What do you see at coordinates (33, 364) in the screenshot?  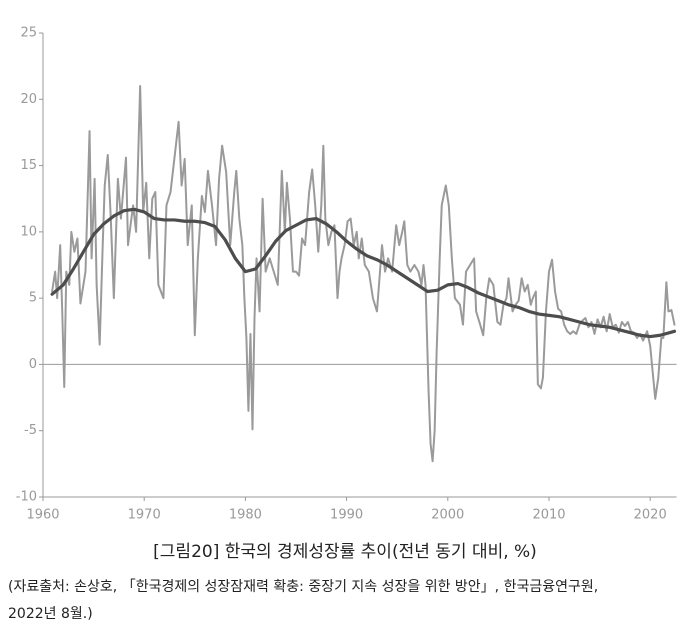 I see `y-tick-label: 0` at bounding box center [33, 364].